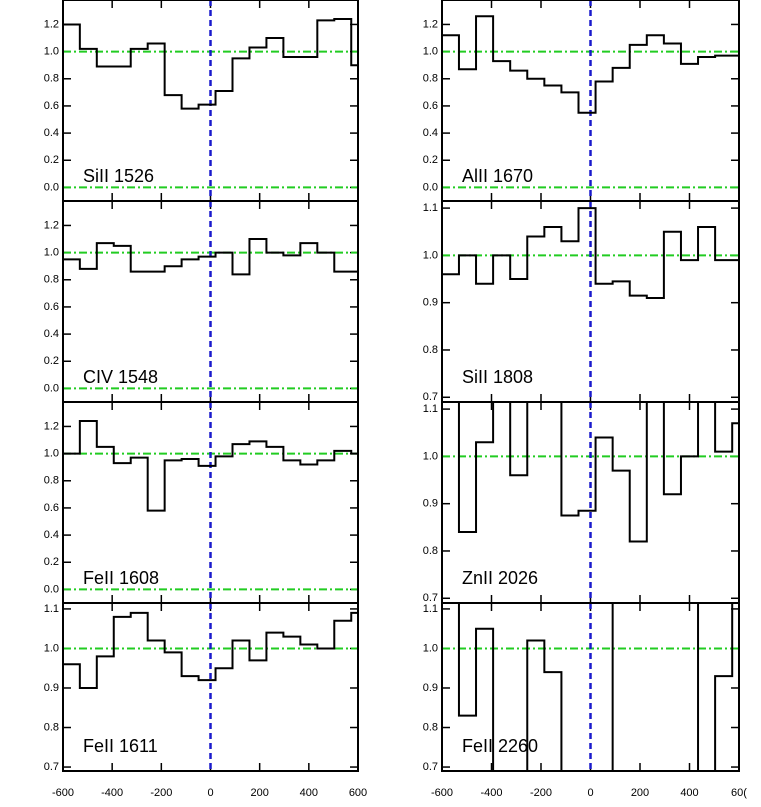 Image resolution: width=761 pixels, height=807 pixels. Describe the element at coordinates (120, 746) in the screenshot. I see `panel-label: FeII 1611` at that location.